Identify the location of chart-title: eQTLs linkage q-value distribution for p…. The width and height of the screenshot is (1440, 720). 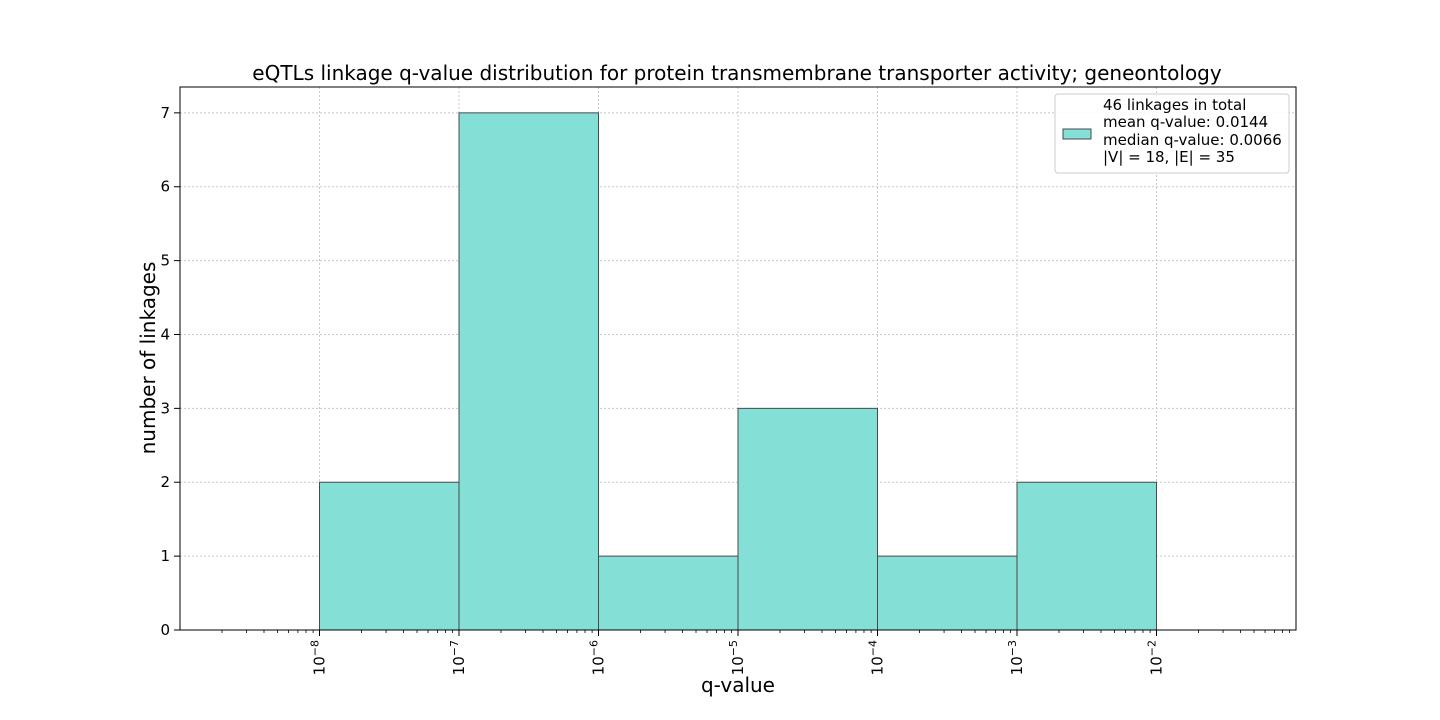
(737, 73).